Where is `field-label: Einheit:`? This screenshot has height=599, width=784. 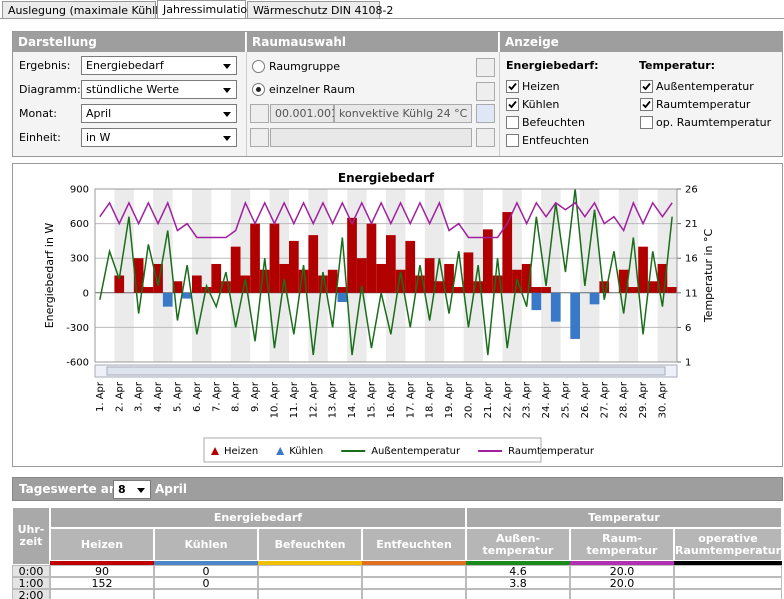
field-label: Einheit: is located at coordinates (40, 137).